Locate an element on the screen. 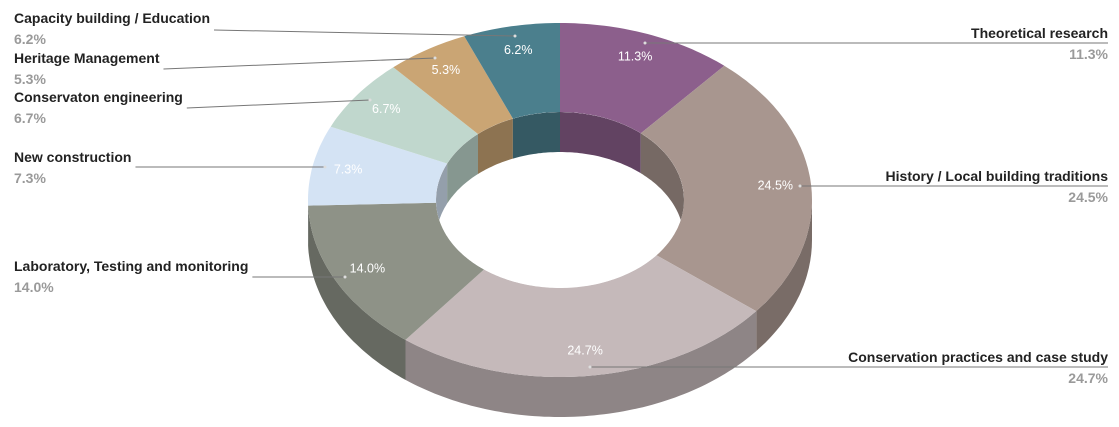 This screenshot has width=1119, height=427. percent-label: 24.5% is located at coordinates (1088, 197).